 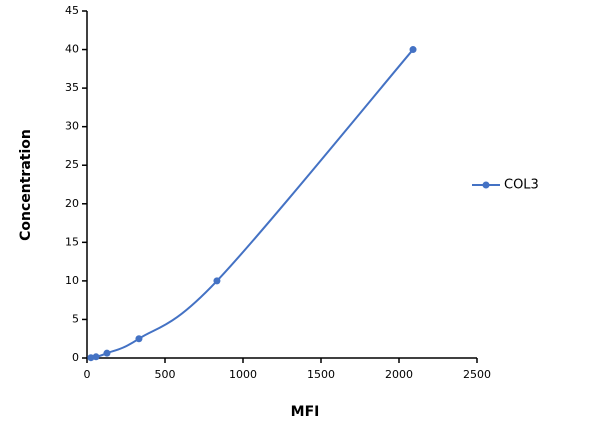 I want to click on y-tick-label: 40, so click(x=72, y=49).